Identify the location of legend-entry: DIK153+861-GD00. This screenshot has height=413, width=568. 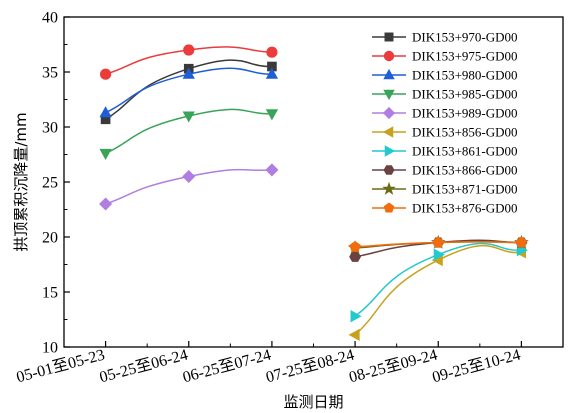
(445, 151).